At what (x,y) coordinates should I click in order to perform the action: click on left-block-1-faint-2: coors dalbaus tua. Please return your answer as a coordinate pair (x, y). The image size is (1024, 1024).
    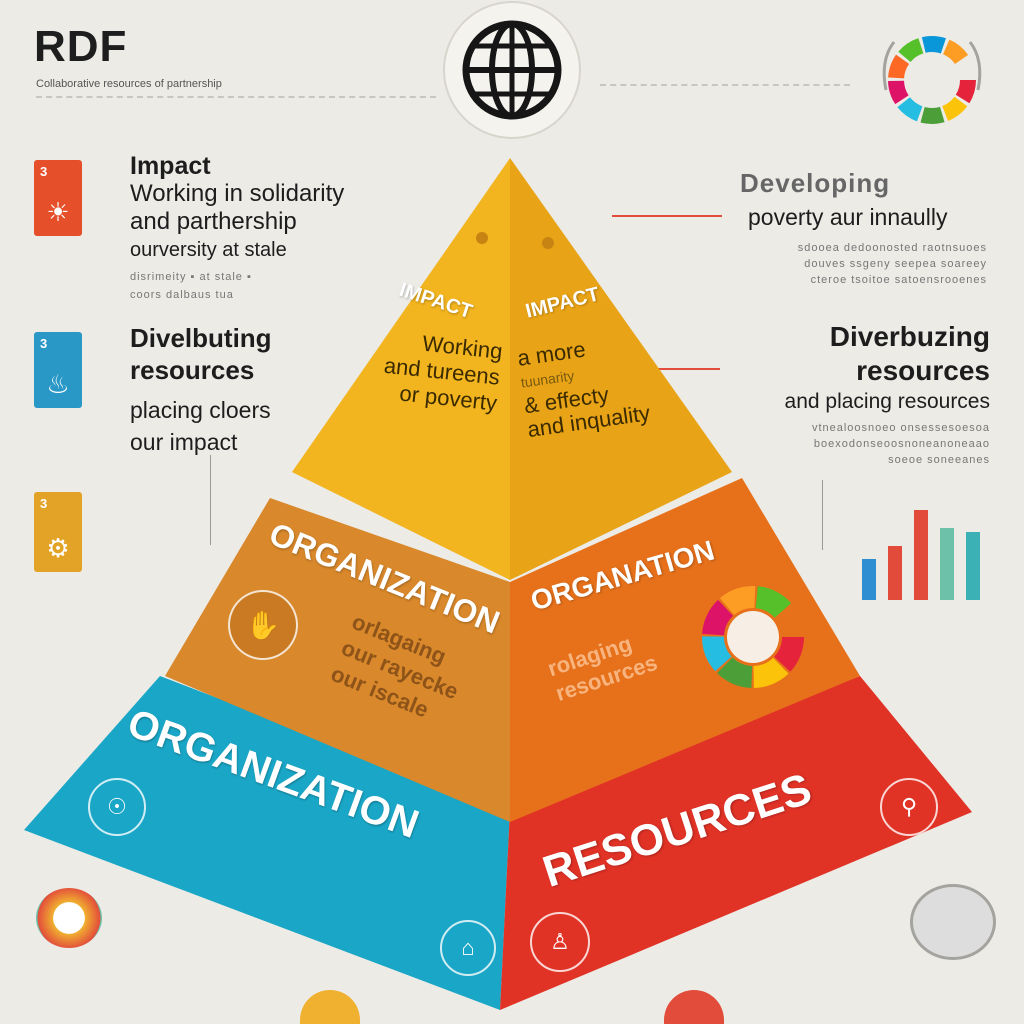
    Looking at the image, I should click on (182, 295).